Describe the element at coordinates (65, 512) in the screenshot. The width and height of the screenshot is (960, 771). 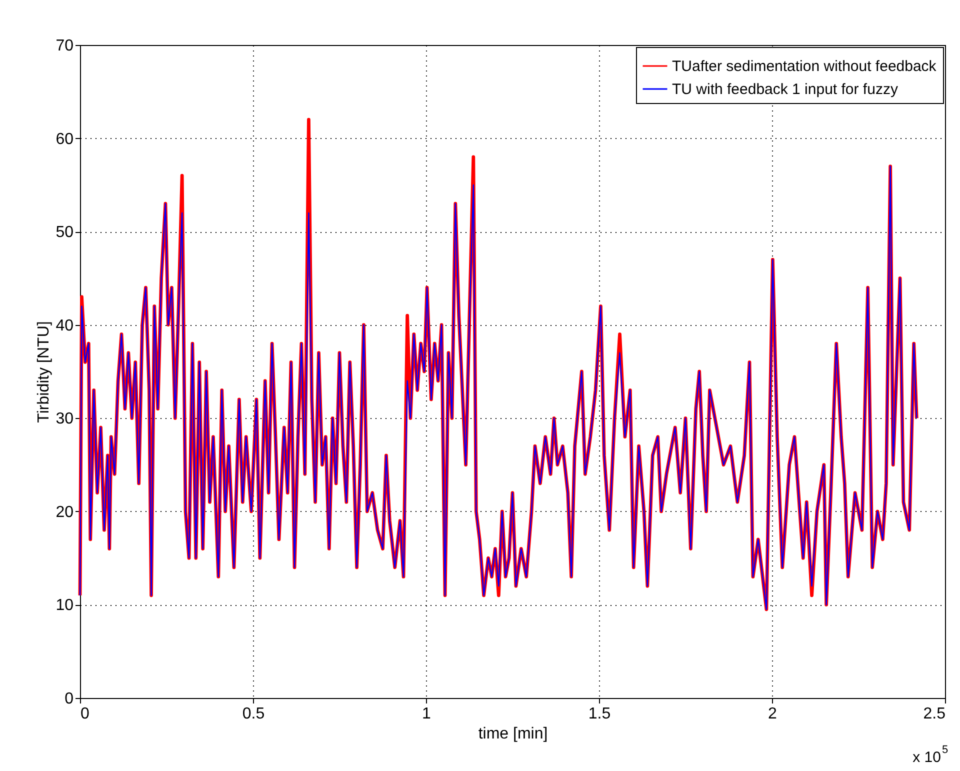
I see `y-tick-label: 20` at that location.